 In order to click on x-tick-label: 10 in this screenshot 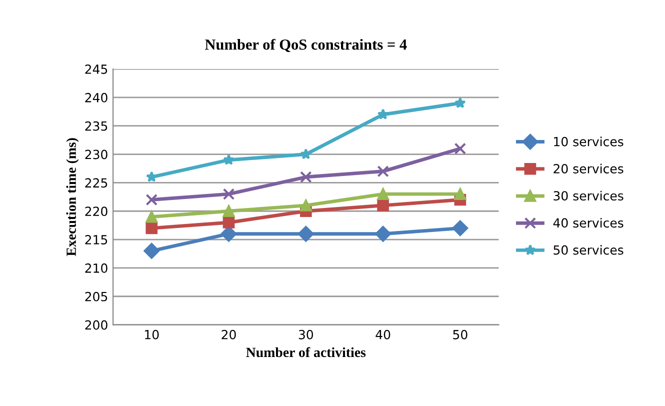, I will do `click(152, 335)`.